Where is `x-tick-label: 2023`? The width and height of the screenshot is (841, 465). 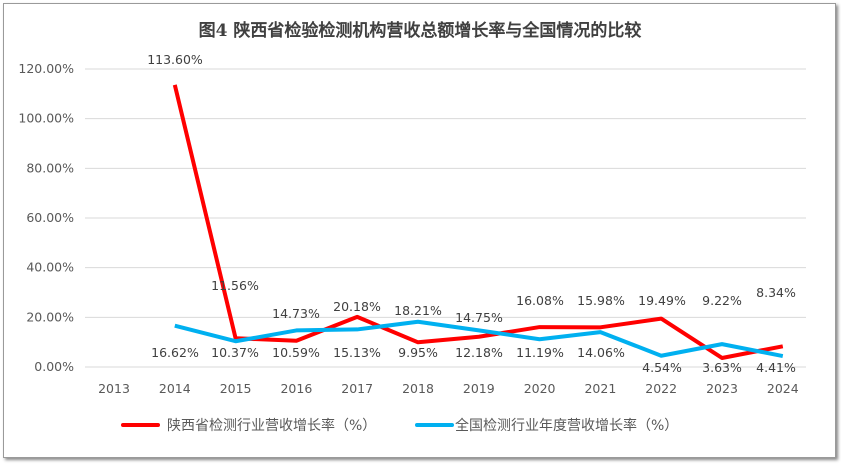 x-tick-label: 2023 is located at coordinates (722, 388).